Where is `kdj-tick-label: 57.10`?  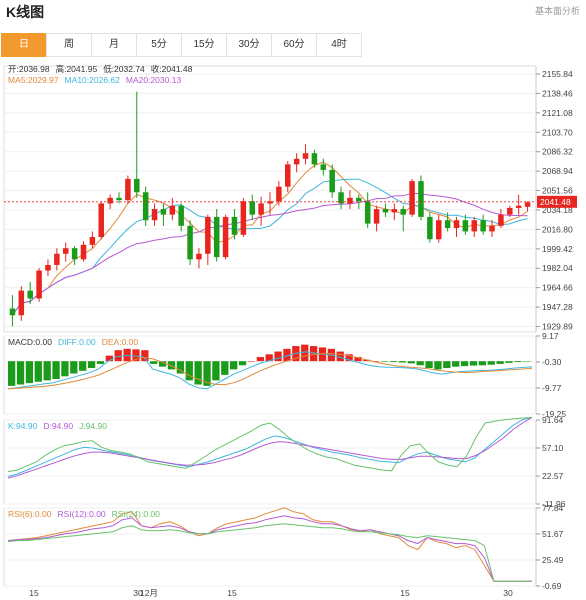 kdj-tick-label: 57.10 is located at coordinates (553, 448).